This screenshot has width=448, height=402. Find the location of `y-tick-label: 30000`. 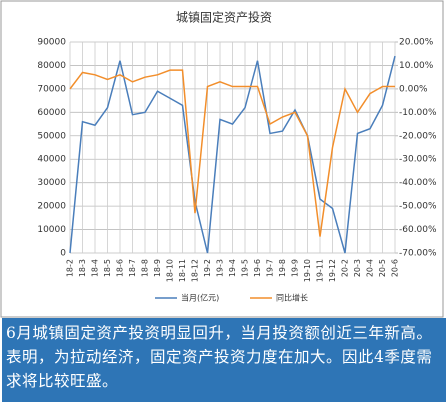

y-tick-label: 30000 is located at coordinates (51, 183).